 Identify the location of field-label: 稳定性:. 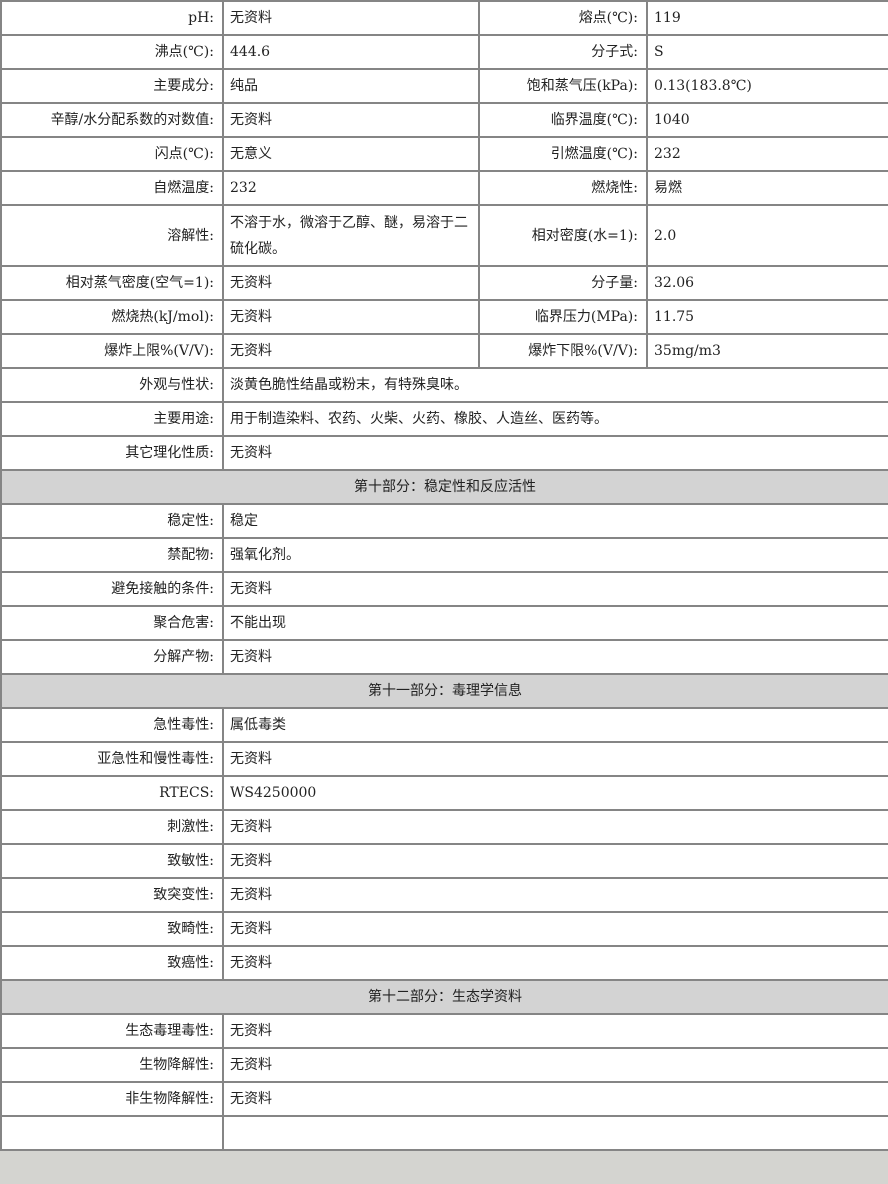
(112, 521).